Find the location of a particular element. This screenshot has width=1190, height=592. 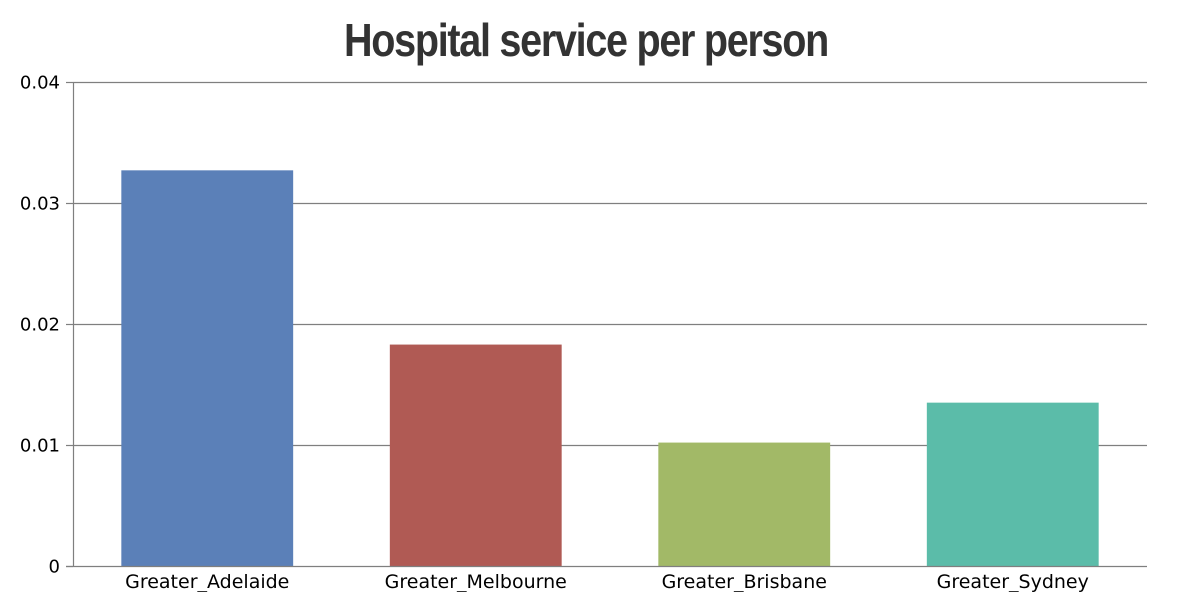

chart-title: Hospital service per person is located at coordinates (586, 40).